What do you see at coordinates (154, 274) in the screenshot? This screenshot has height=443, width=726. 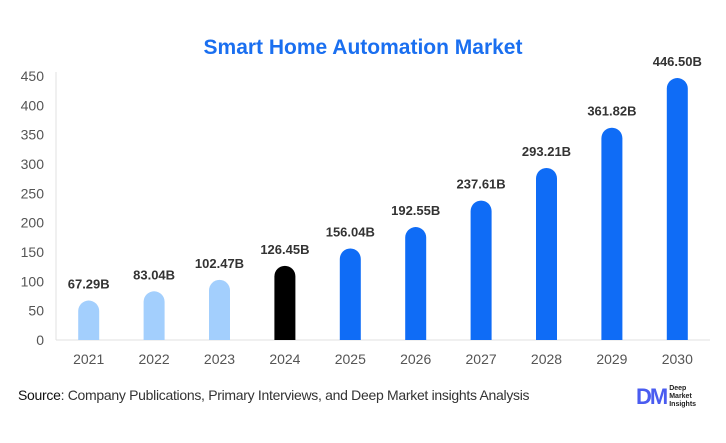 I see `data-label-2022: 83.04B` at bounding box center [154, 274].